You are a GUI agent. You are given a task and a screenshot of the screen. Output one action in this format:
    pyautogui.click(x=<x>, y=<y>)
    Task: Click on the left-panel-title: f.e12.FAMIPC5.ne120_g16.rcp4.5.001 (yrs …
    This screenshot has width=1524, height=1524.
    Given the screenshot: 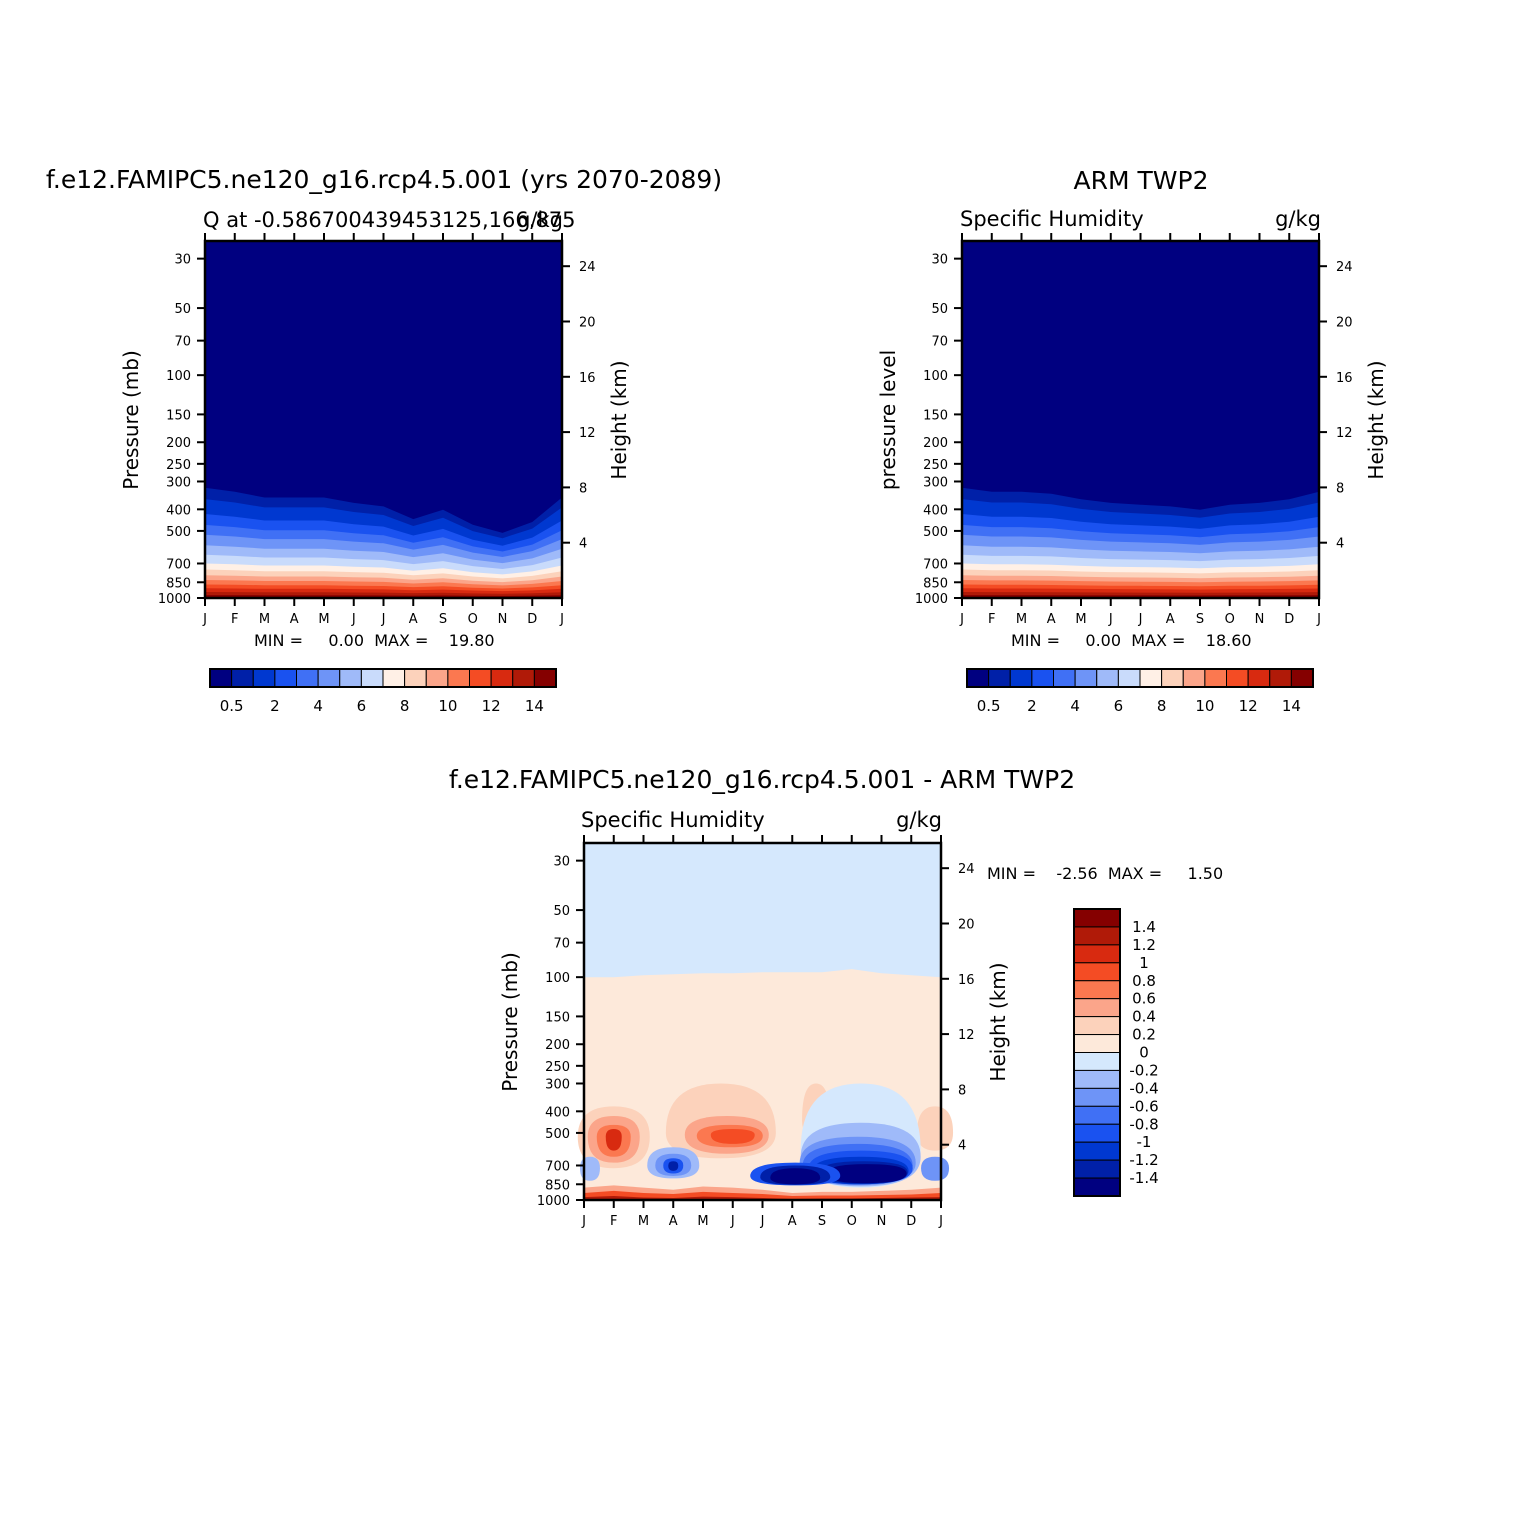 What is the action you would take?
    pyautogui.click(x=384, y=179)
    